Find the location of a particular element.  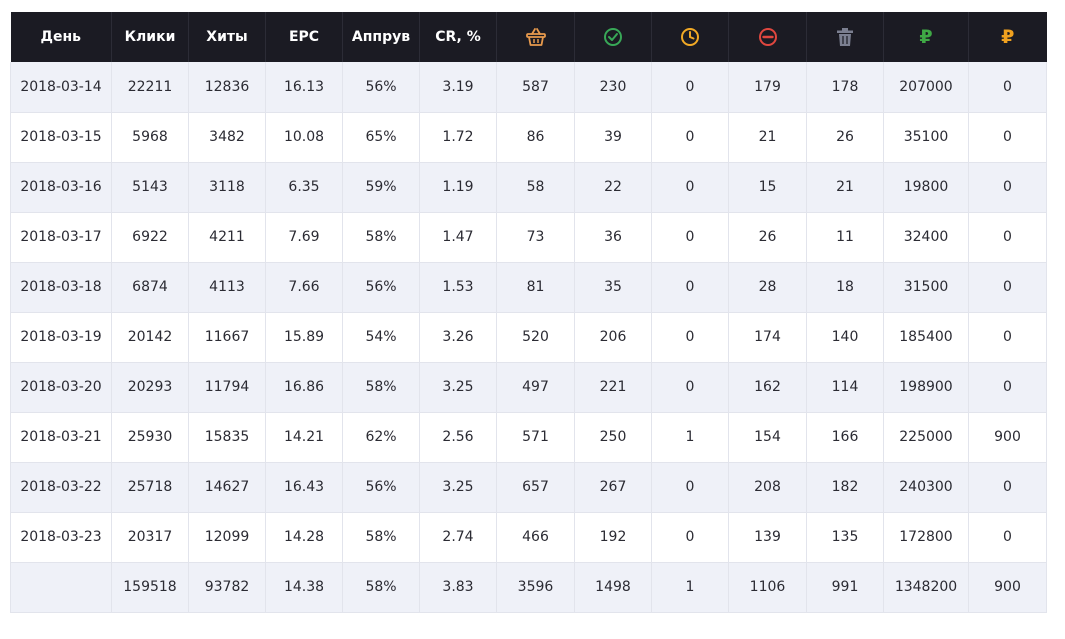

ruble-green-icon: ₽ is located at coordinates (926, 37).